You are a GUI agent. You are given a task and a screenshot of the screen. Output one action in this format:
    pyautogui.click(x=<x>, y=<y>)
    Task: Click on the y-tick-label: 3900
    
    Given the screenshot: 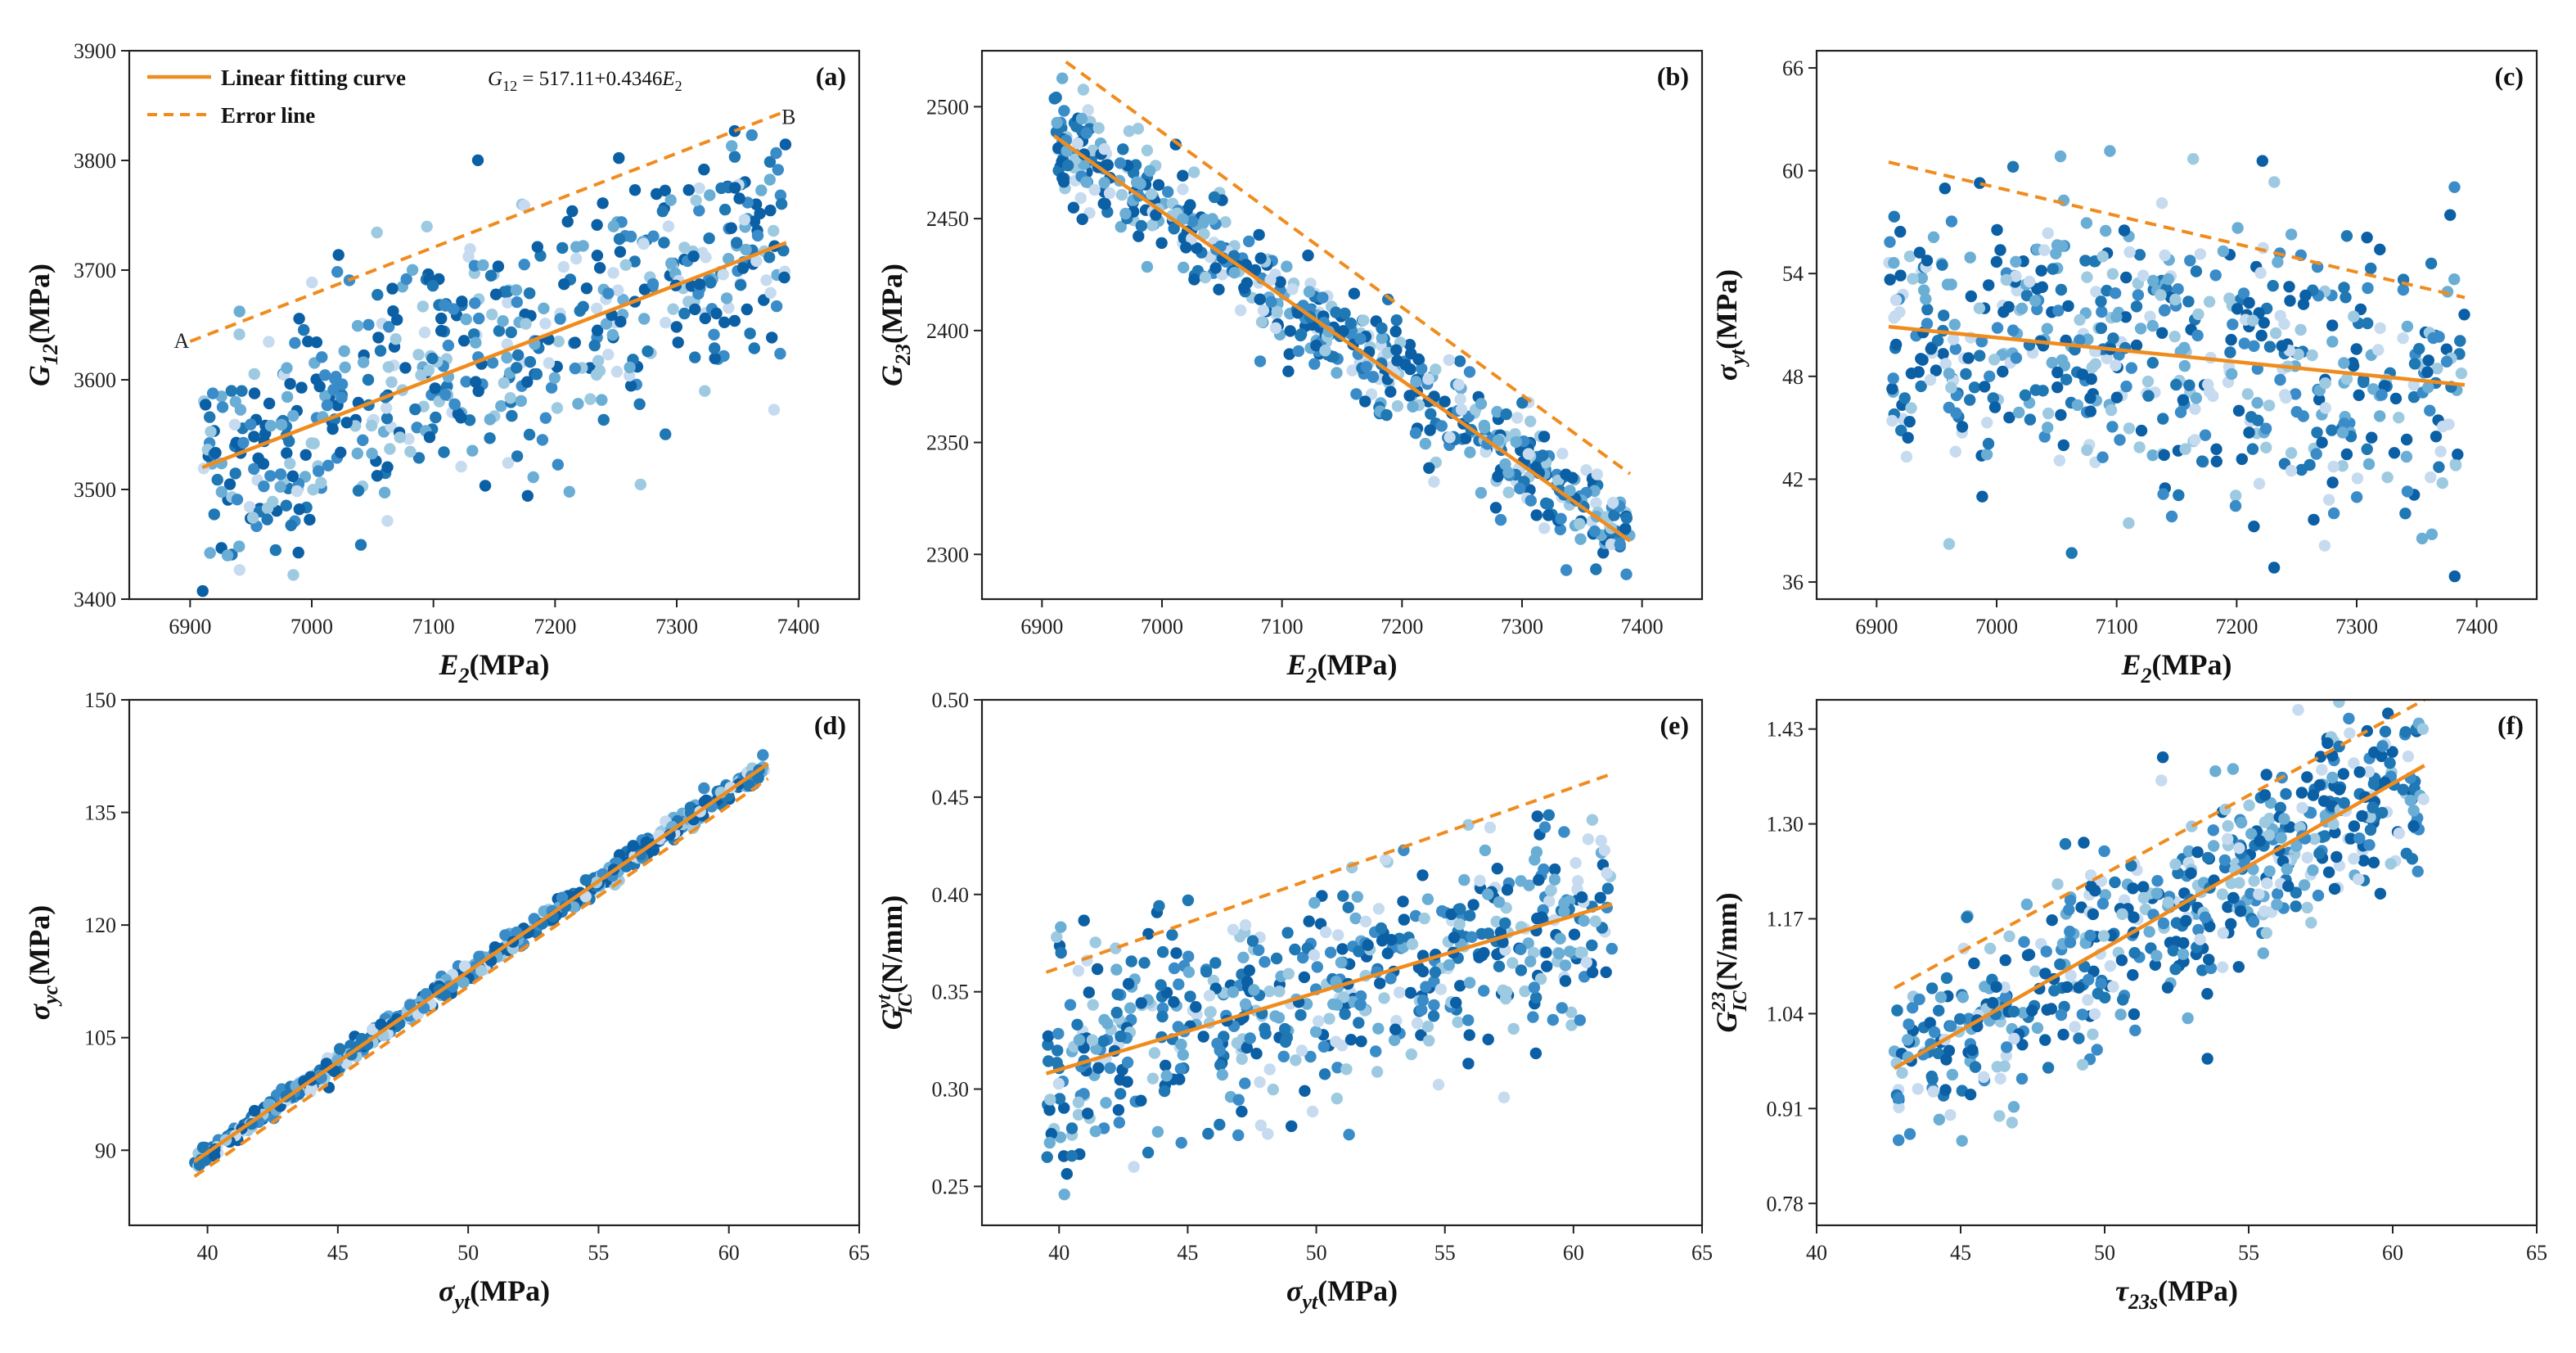 What is the action you would take?
    pyautogui.click(x=95, y=51)
    